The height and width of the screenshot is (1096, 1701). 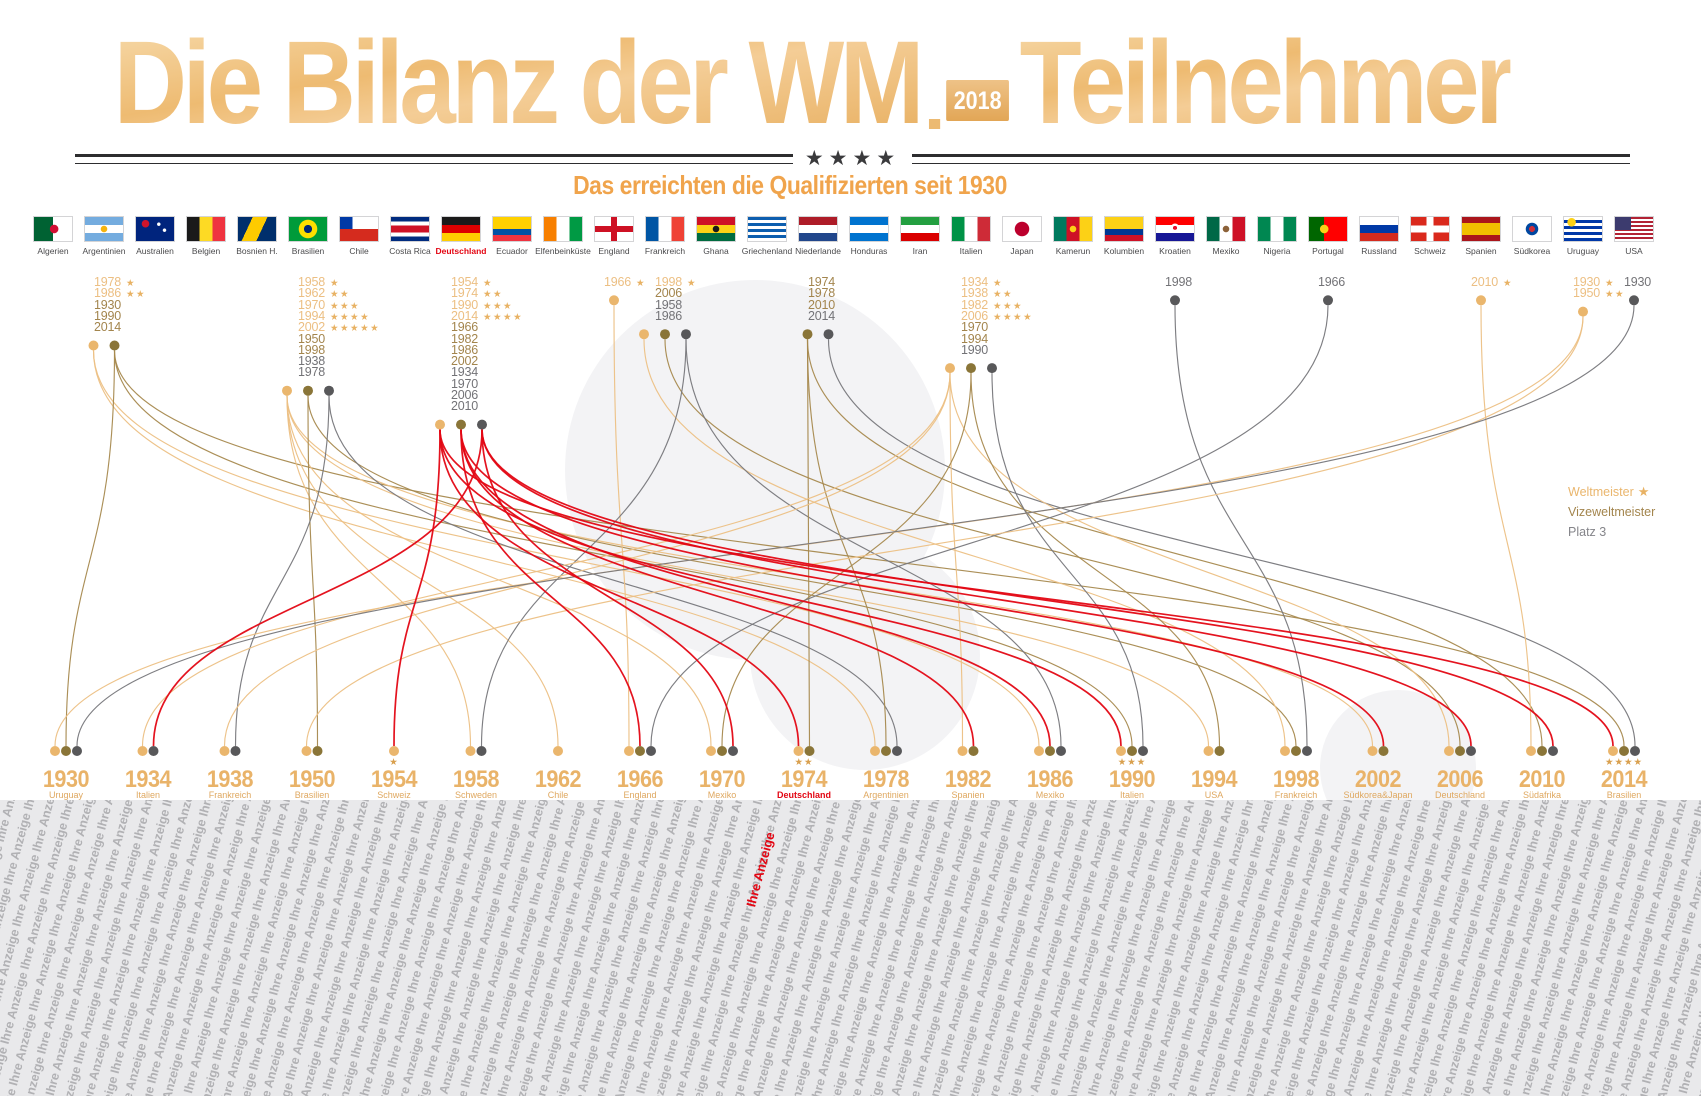 What do you see at coordinates (257, 251) in the screenshot?
I see `country-label: Bosnien H.` at bounding box center [257, 251].